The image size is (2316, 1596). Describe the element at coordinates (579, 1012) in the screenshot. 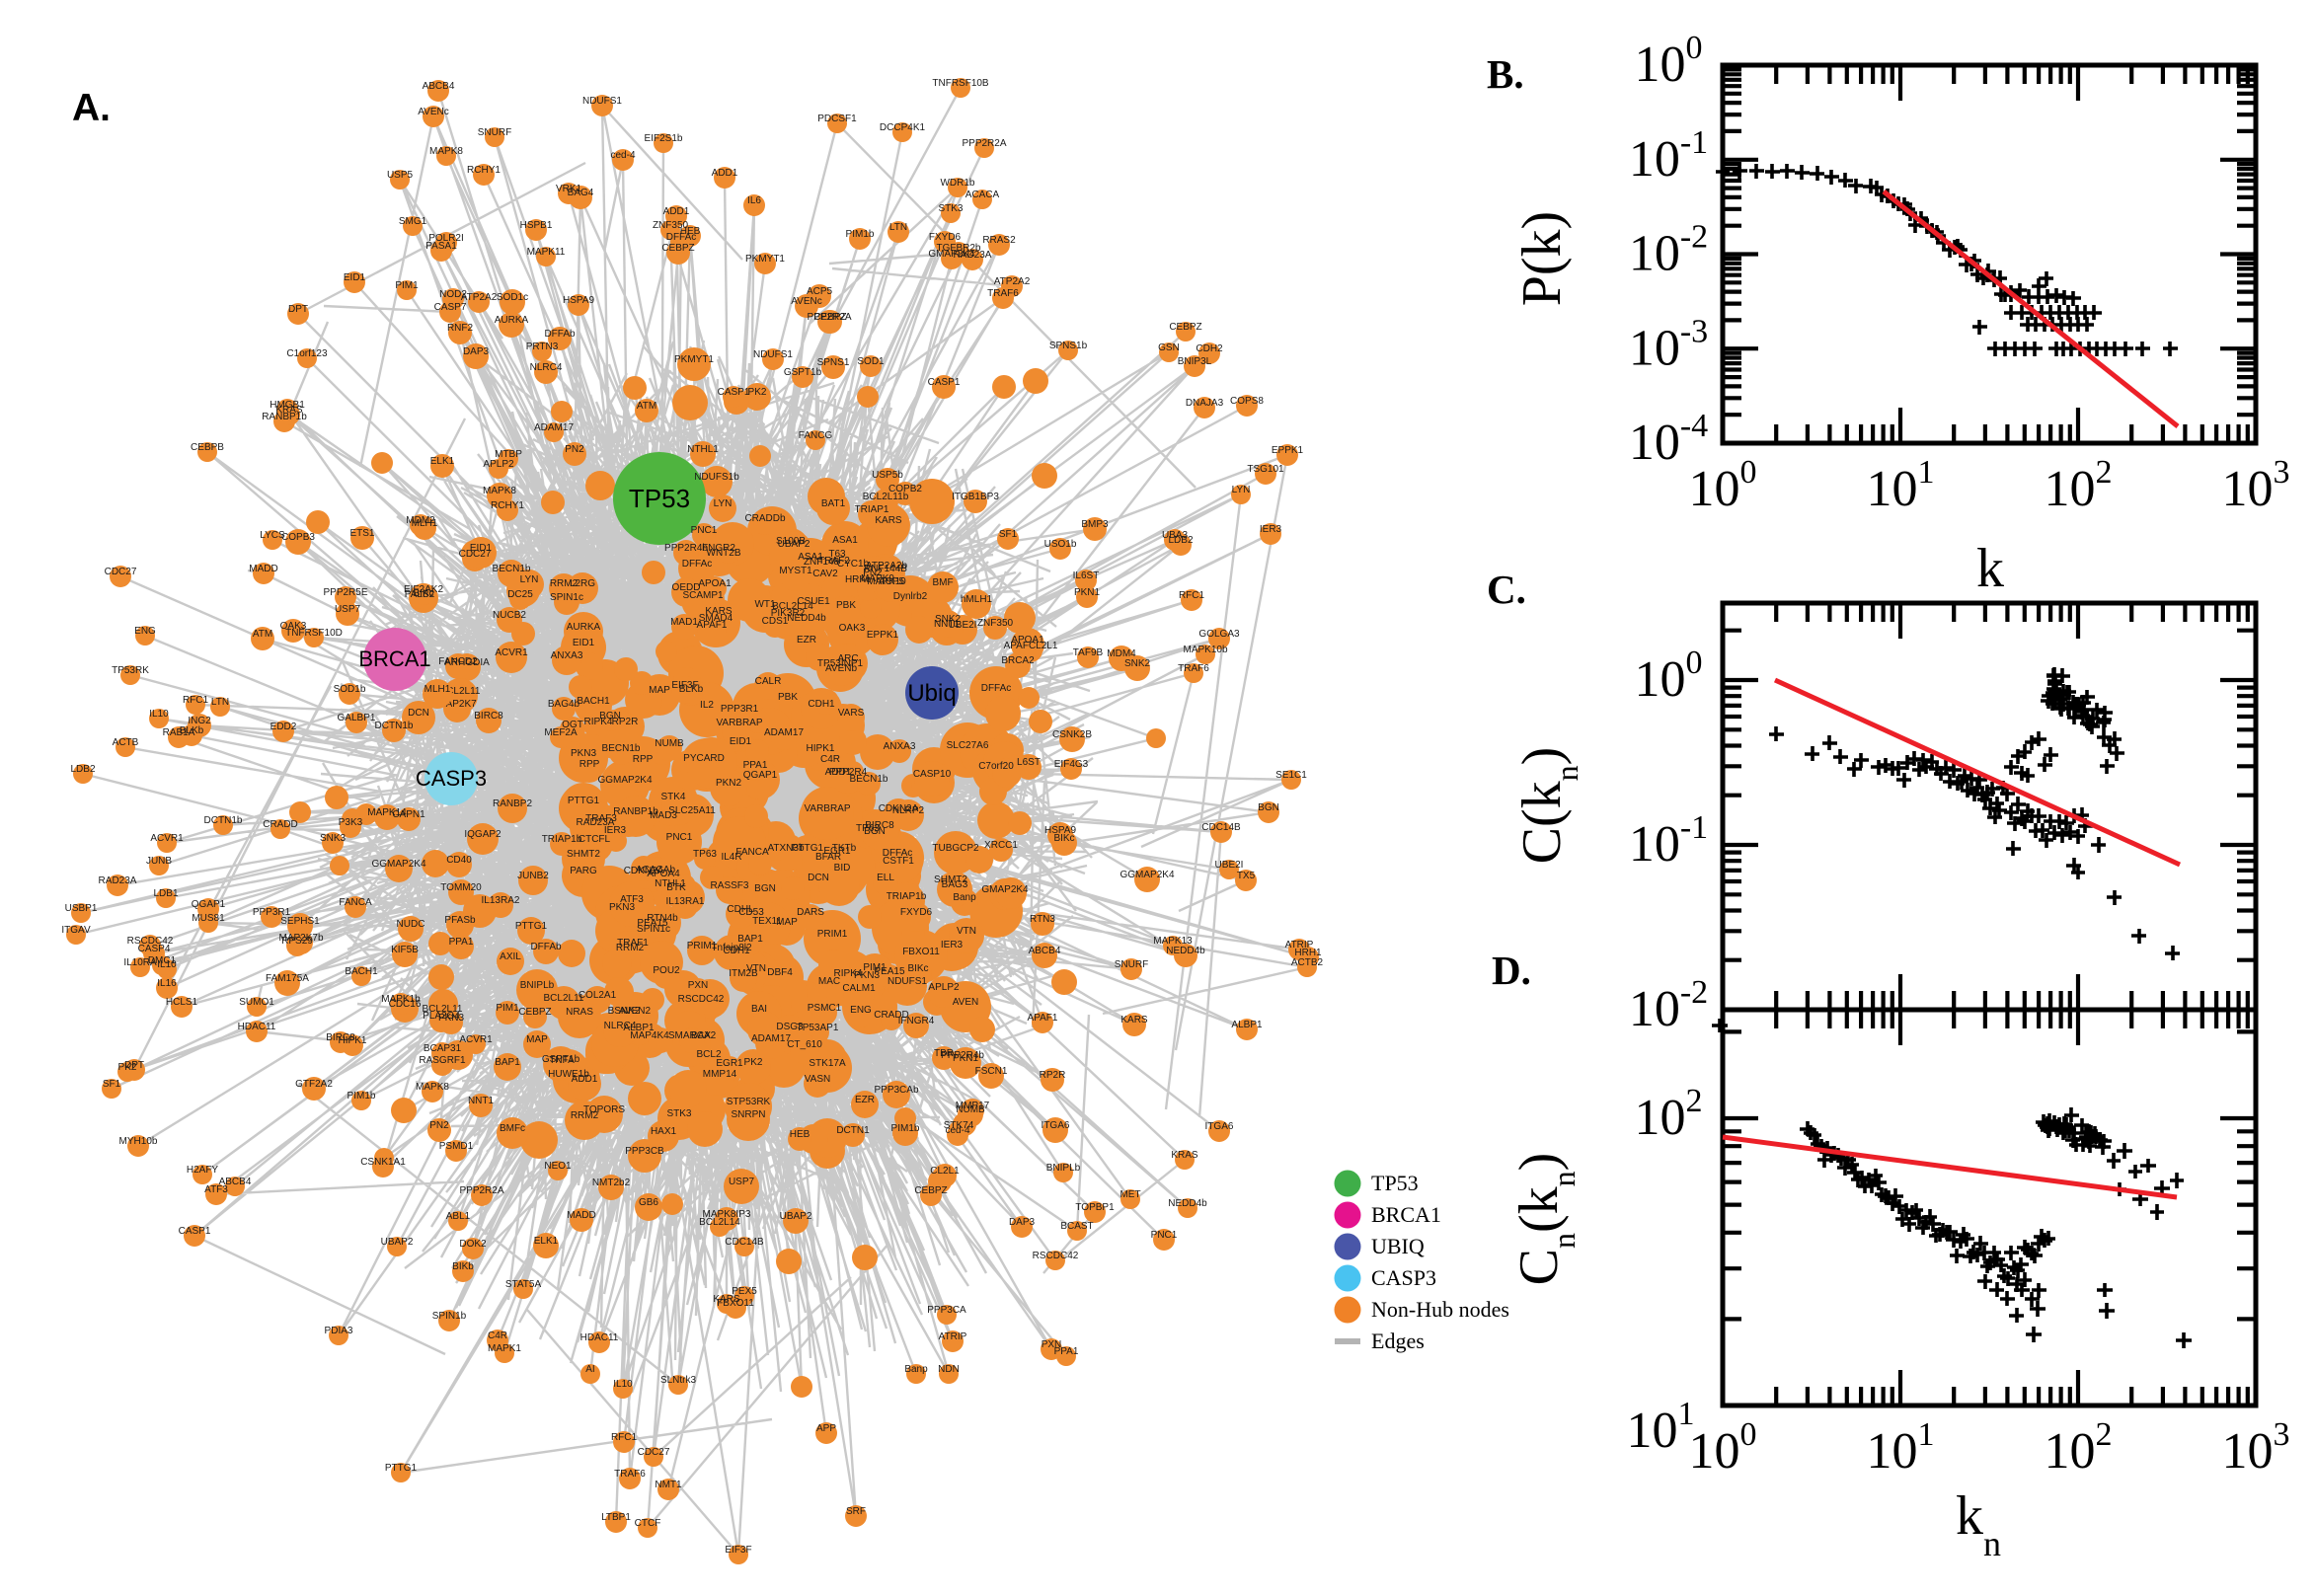

I see `svg-text: NRAS` at that location.